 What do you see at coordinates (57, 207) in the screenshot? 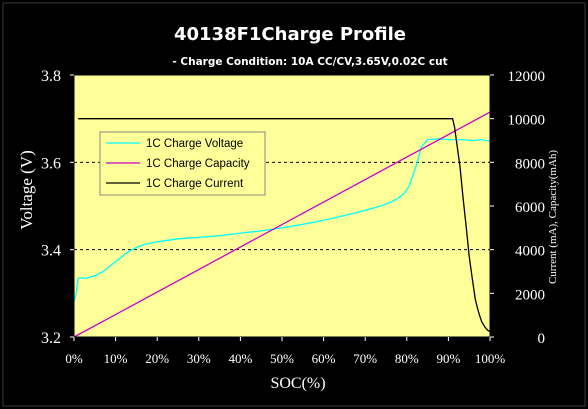
I see `y-left-axis-ticks: 3.2 3.4 3.6 3.8` at bounding box center [57, 207].